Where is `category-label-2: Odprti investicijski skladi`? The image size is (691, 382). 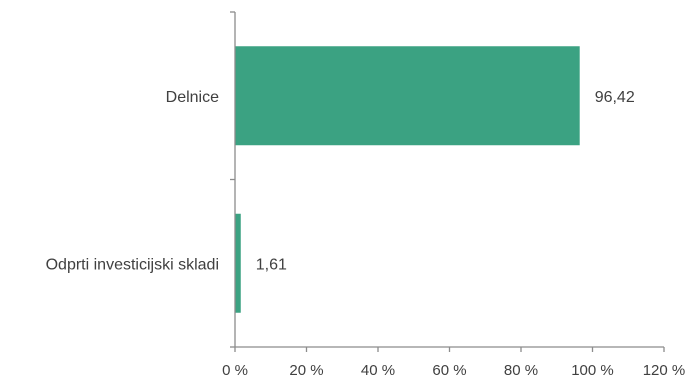
category-label-2: Odprti investicijski skladi is located at coordinates (132, 264).